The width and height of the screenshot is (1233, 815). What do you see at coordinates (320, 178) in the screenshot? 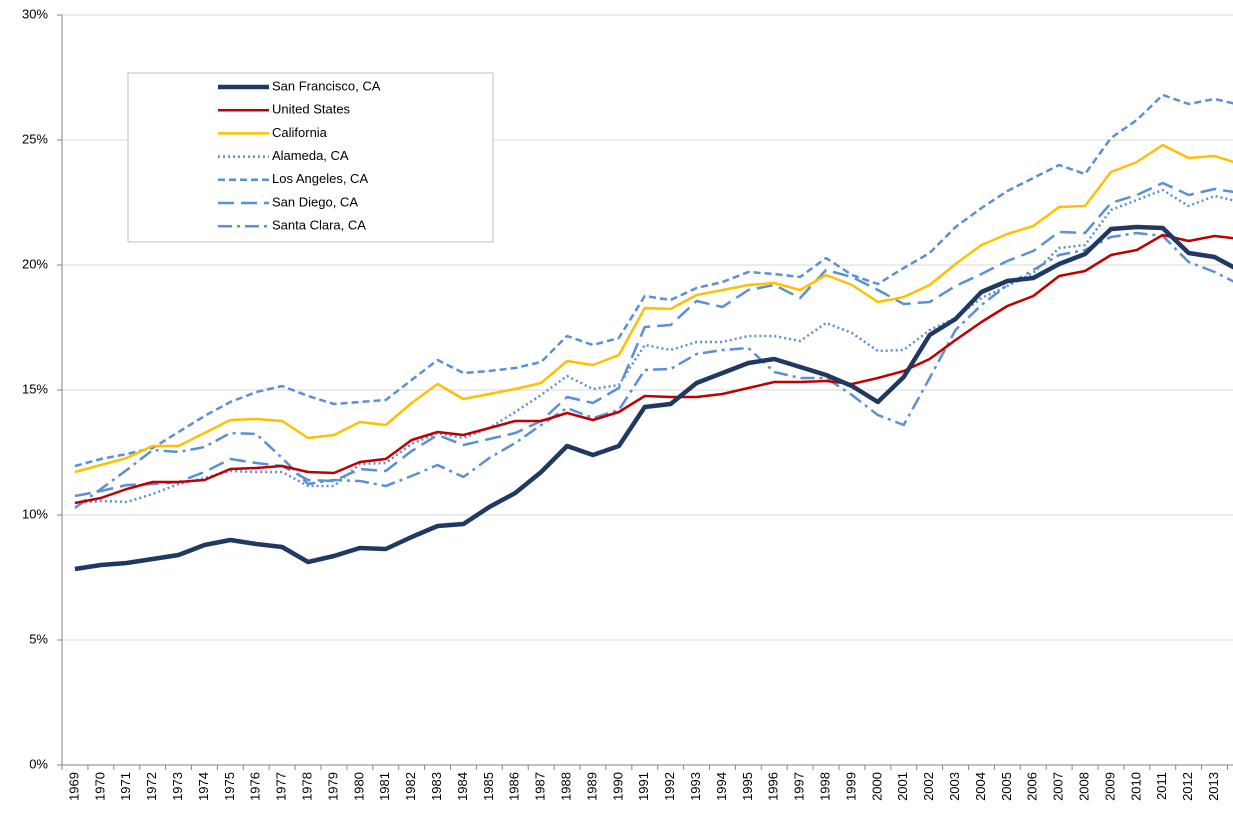
I see `legend-label: Los Angeles, CA` at bounding box center [320, 178].